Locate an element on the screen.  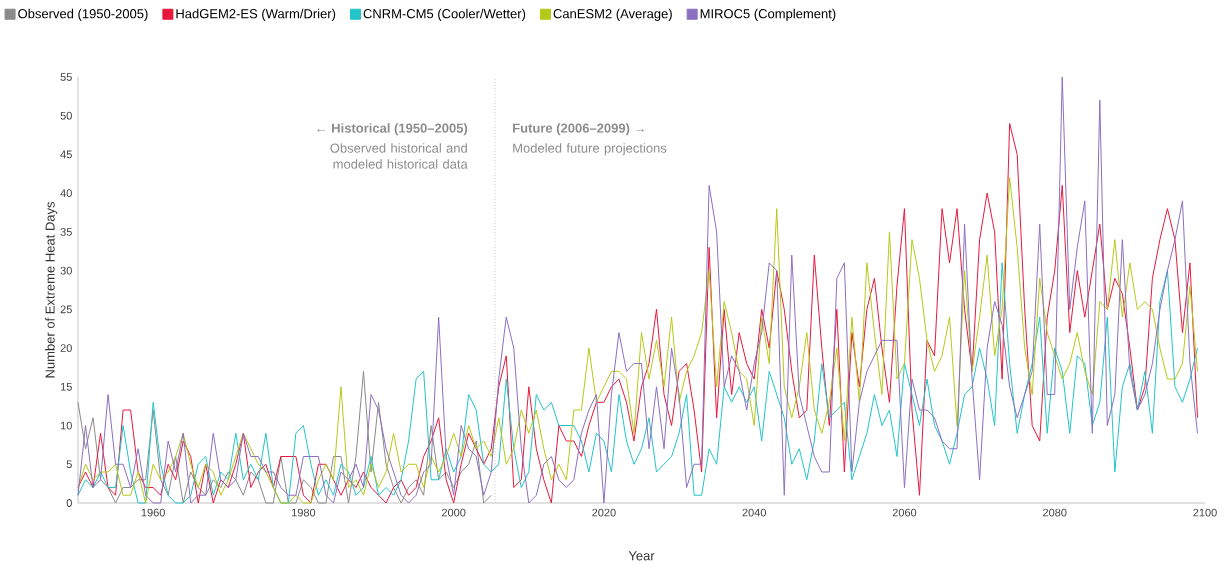
x-tick-label: 2060 is located at coordinates (904, 512).